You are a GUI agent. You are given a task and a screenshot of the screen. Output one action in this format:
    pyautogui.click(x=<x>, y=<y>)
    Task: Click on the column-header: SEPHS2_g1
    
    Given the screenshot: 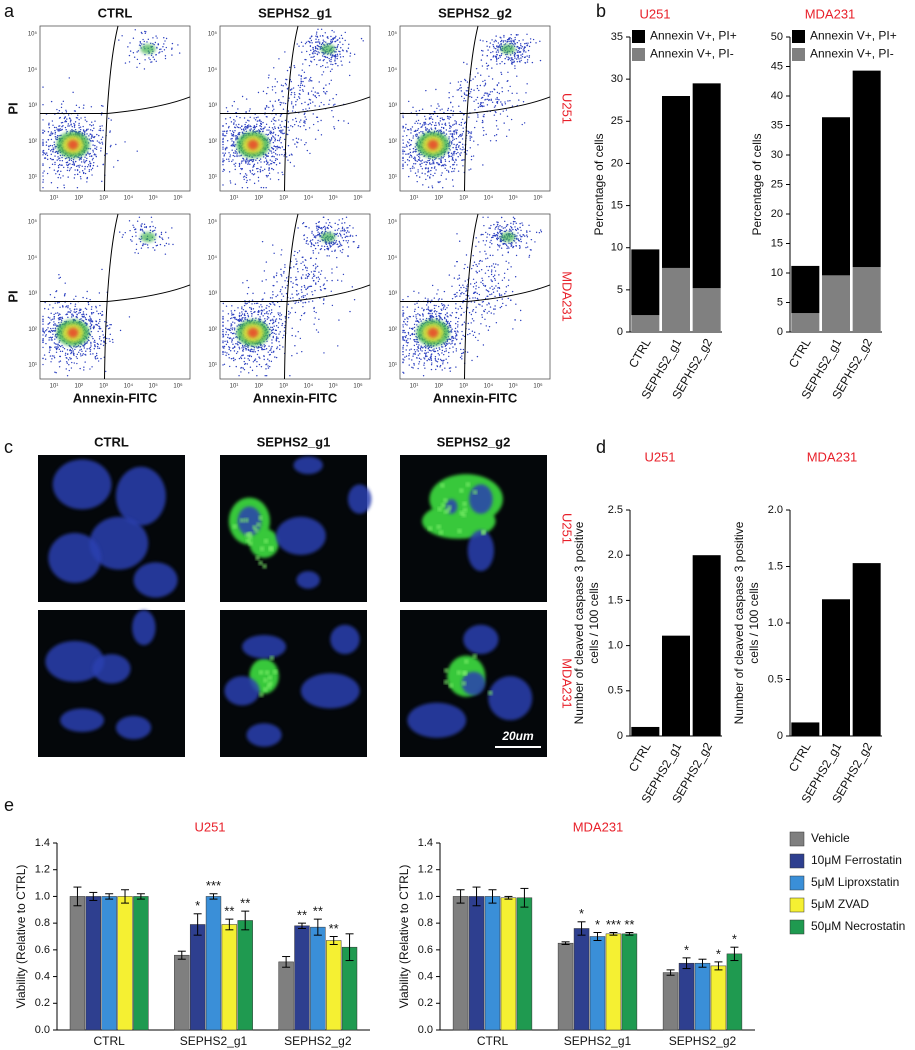 What is the action you would take?
    pyautogui.click(x=295, y=12)
    